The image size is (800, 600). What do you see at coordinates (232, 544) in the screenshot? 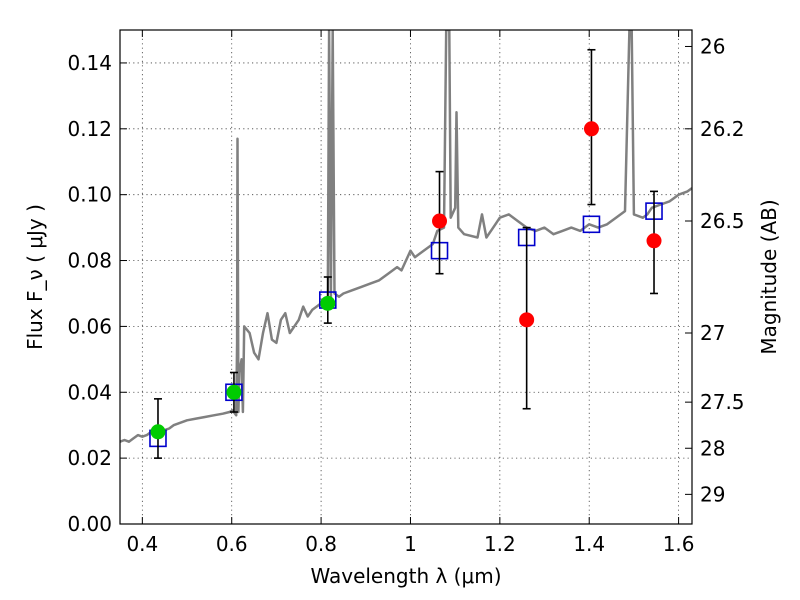
I see `x-tick-label: 0.6` at bounding box center [232, 544].